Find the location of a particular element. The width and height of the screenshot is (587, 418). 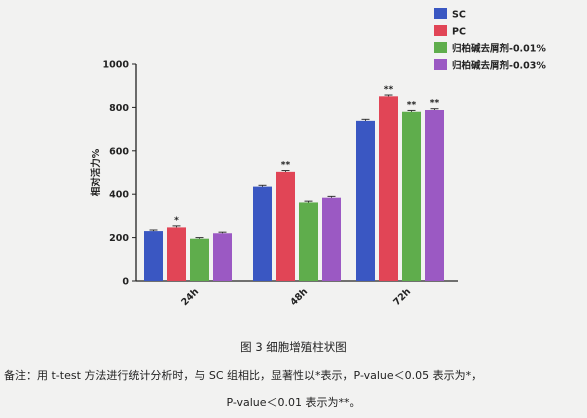

note-line-2: P-value＜0.01 表示为**。 is located at coordinates (293, 402).